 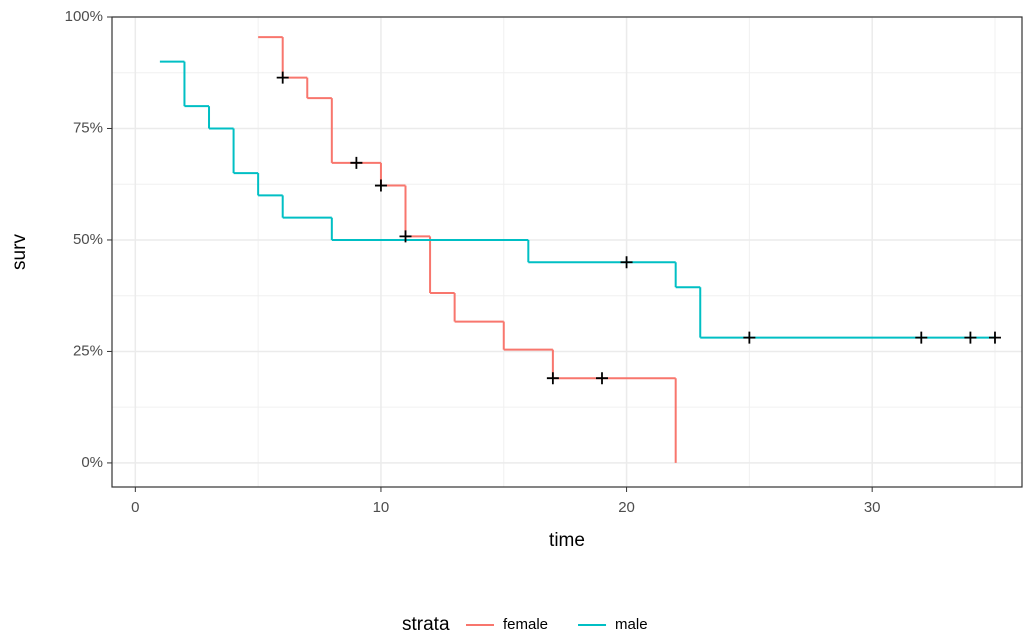 I want to click on x-tick-label: 30, so click(x=872, y=507).